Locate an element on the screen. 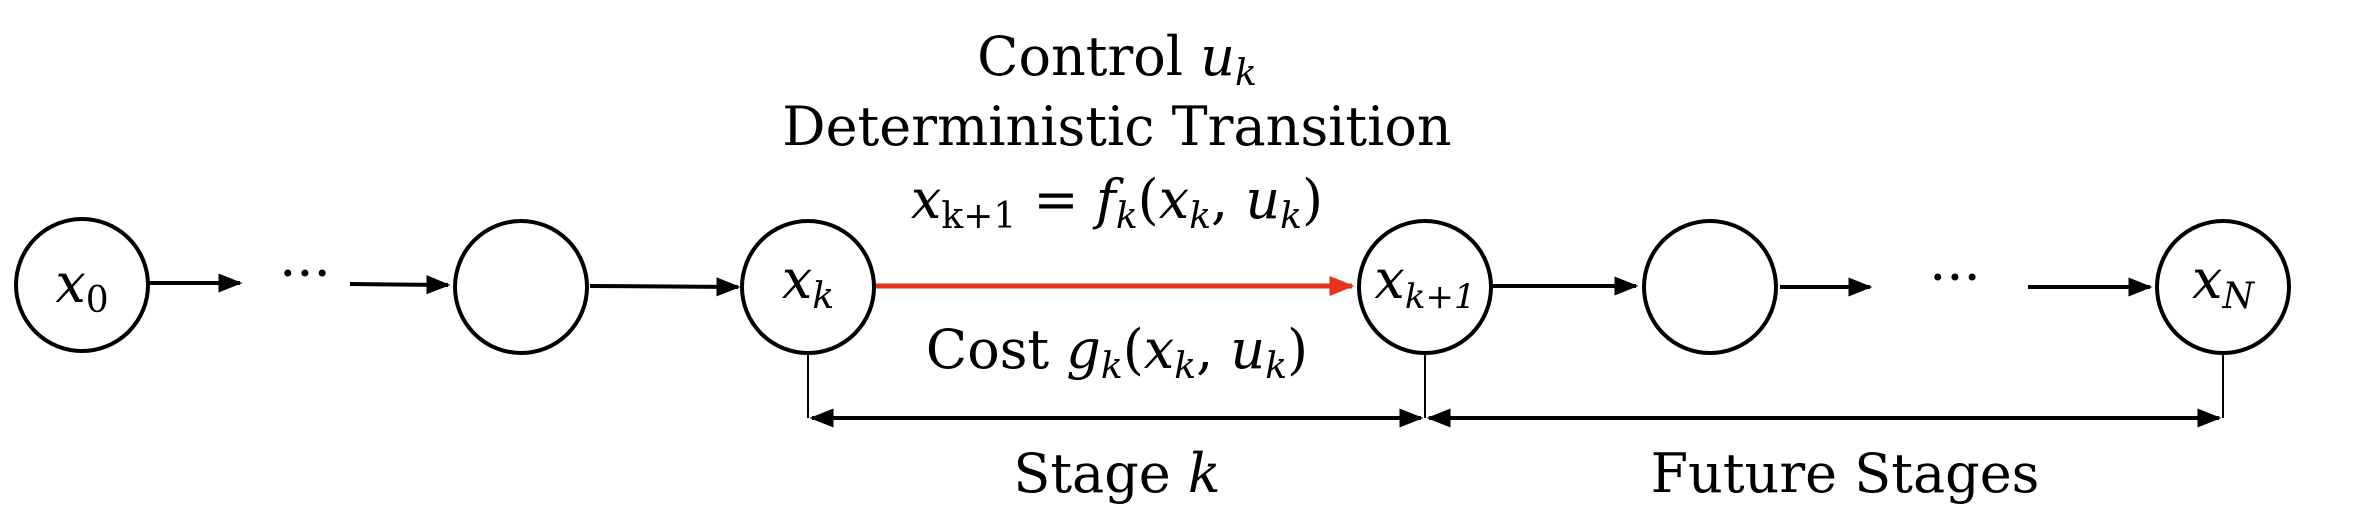 This screenshot has height=514, width=2357. node-xk: xk is located at coordinates (808, 287).